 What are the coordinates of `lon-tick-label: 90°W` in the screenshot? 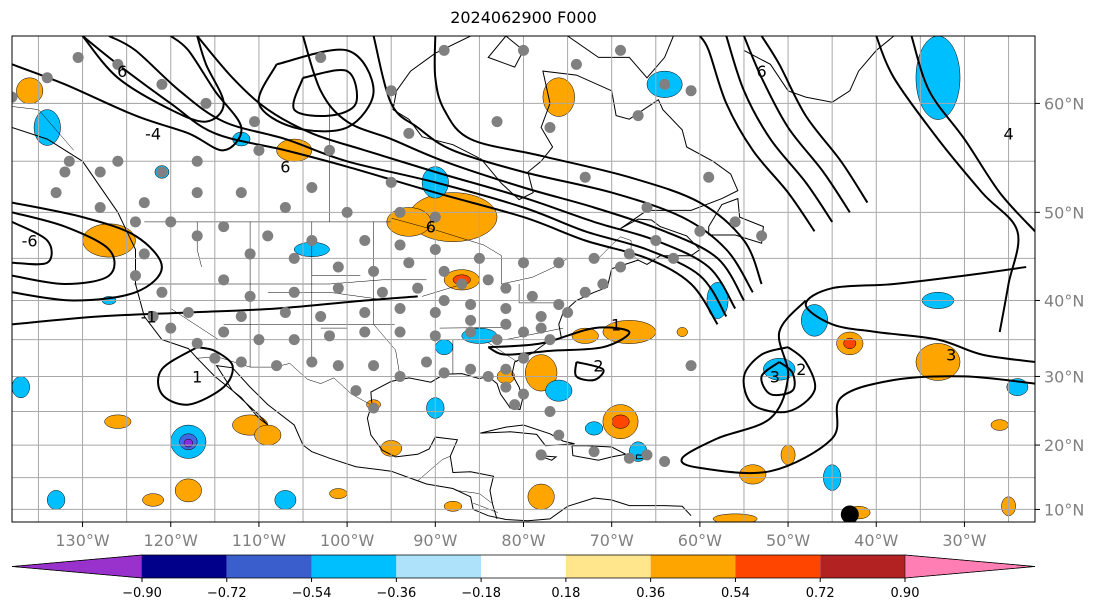 It's located at (435, 540).